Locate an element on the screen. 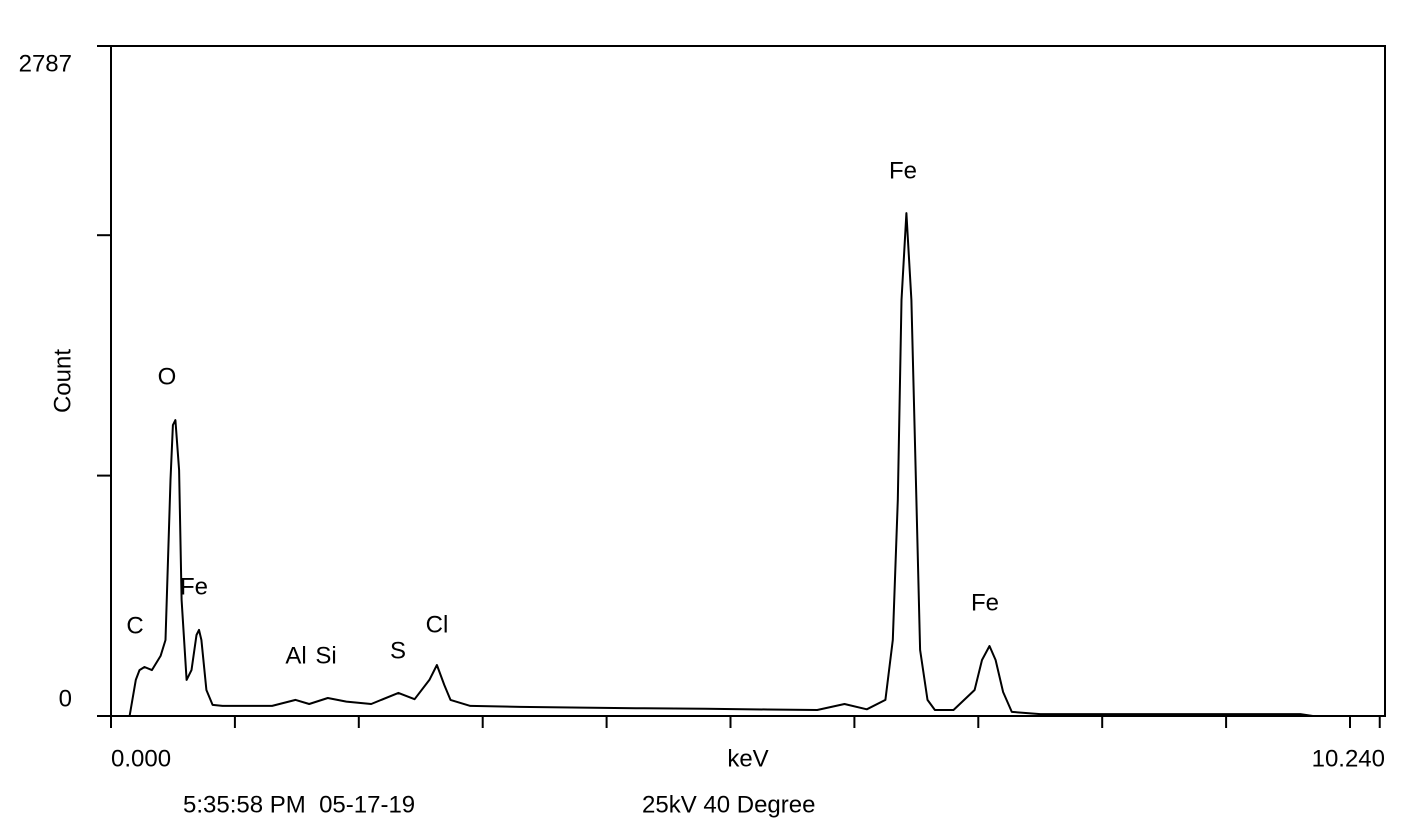 Image resolution: width=1428 pixels, height=840 pixels. peak-label: Cl is located at coordinates (437, 624).